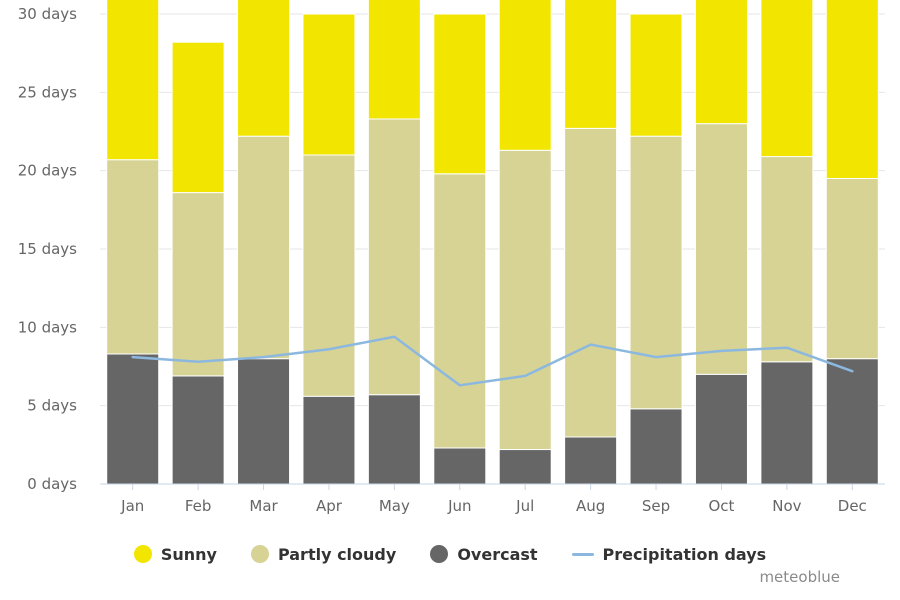 This screenshot has width=900, height=600. What do you see at coordinates (852, 506) in the screenshot?
I see `x-tick-label: Dec` at bounding box center [852, 506].